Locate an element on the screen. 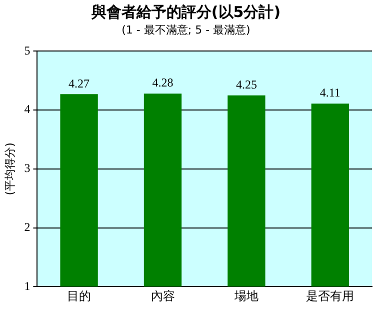 The image size is (380, 309). chart-title: 與會者給予的評分(以5分計) is located at coordinates (185, 11).